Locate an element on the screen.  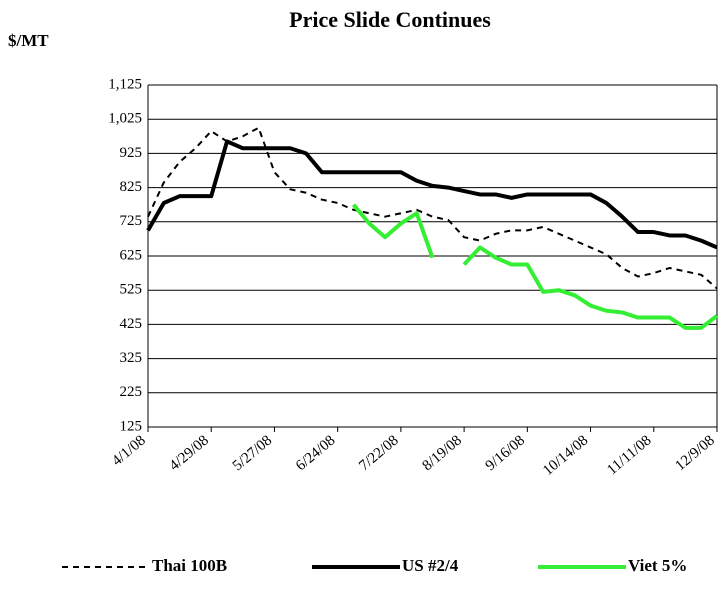
chart-title: Price Slide Continues is located at coordinates (390, 19).